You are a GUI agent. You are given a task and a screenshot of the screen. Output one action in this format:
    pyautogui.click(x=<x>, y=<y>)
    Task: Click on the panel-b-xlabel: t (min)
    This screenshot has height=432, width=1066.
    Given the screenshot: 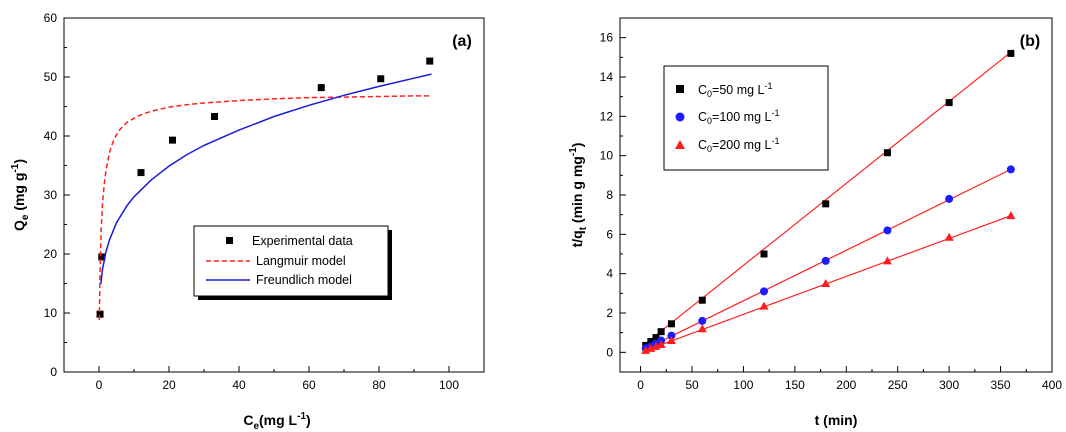 What is the action you would take?
    pyautogui.click(x=836, y=420)
    